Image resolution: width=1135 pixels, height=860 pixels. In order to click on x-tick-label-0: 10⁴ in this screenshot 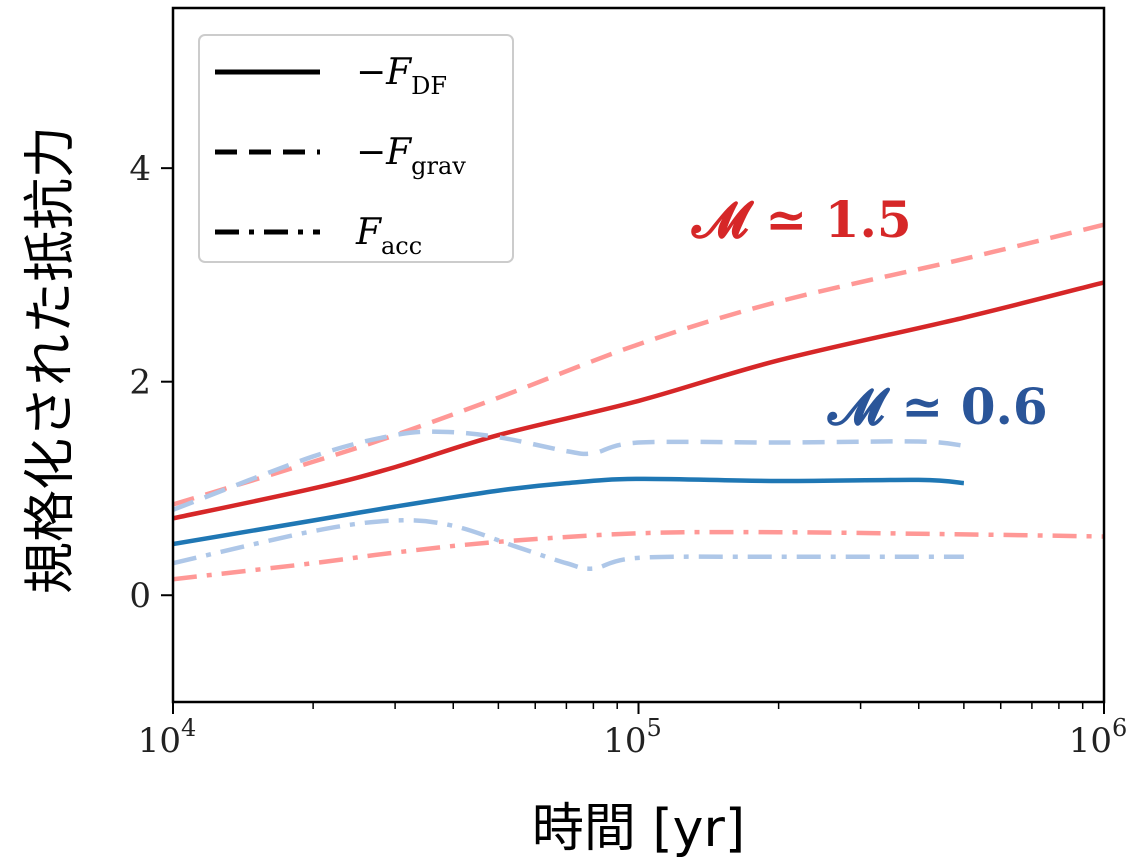, I will do `click(167, 737)`.